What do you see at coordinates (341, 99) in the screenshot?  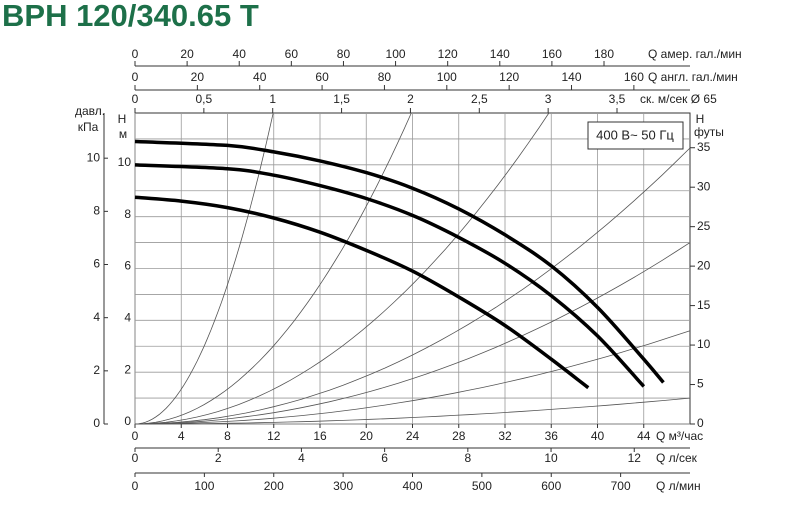 I see `axis-tick-label: 1,5` at bounding box center [341, 99].